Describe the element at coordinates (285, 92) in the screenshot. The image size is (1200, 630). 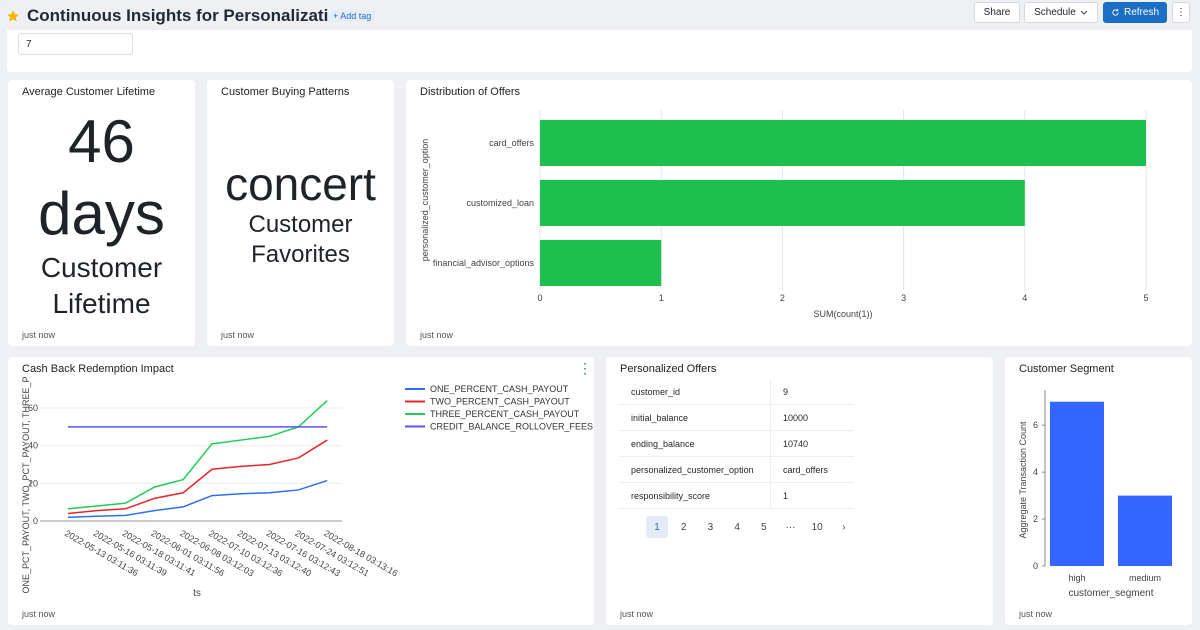
I see `panel-title: Customer Buying Patterns` at that location.